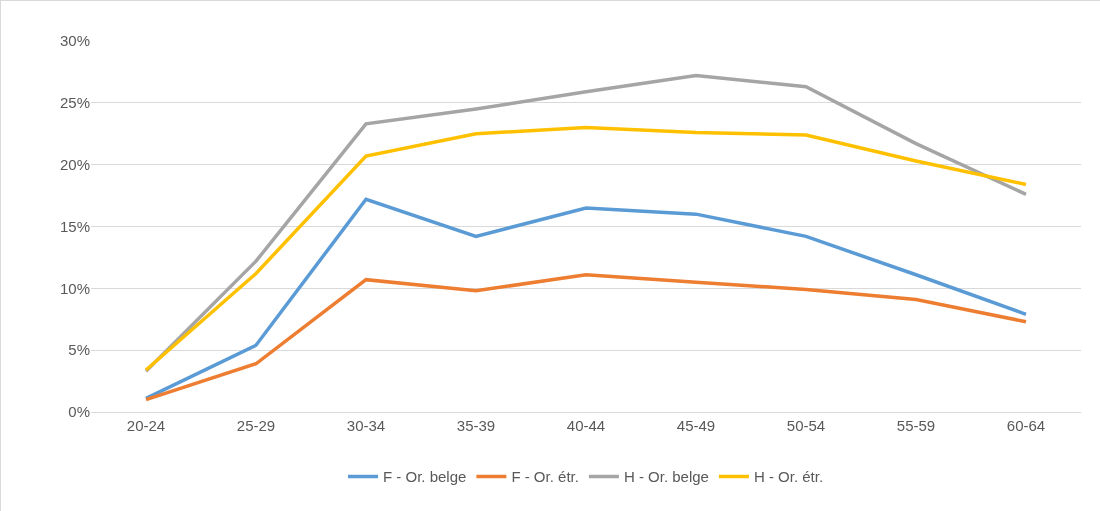 This screenshot has height=511, width=1100. Describe the element at coordinates (74, 41) in the screenshot. I see `y-tick-label: 30%` at that location.